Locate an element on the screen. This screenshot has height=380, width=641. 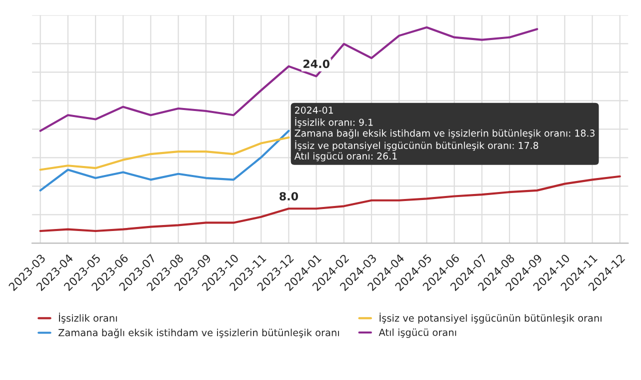
legend-label: İşsiz ve potansiyel işgücünün bütünleşik oranı is located at coordinates (491, 318).